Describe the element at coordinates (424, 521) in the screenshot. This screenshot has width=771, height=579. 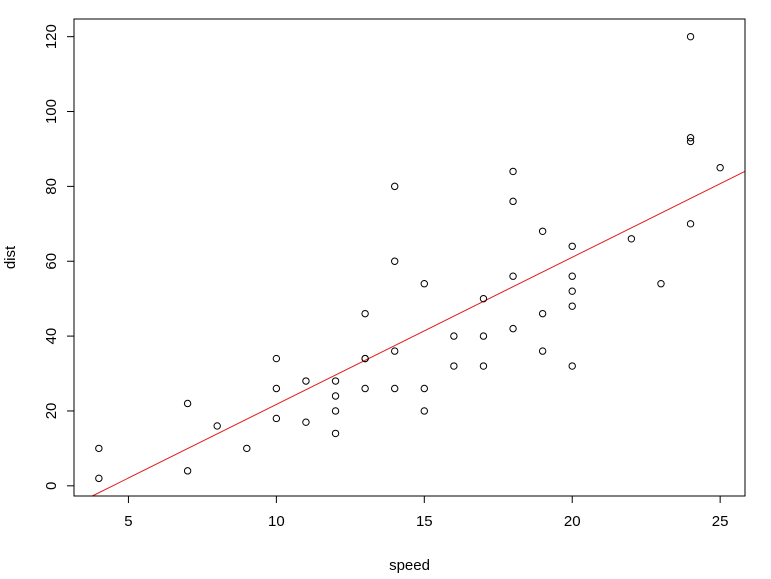
I see `x-tick-label: 15` at that location.